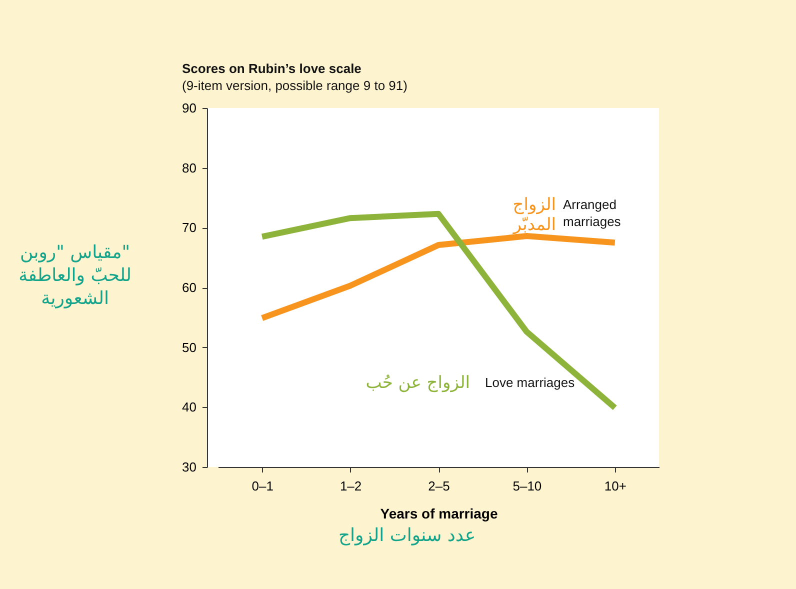 This screenshot has width=796, height=589. What do you see at coordinates (189, 108) in the screenshot?
I see `y-tick-label: 90` at bounding box center [189, 108].